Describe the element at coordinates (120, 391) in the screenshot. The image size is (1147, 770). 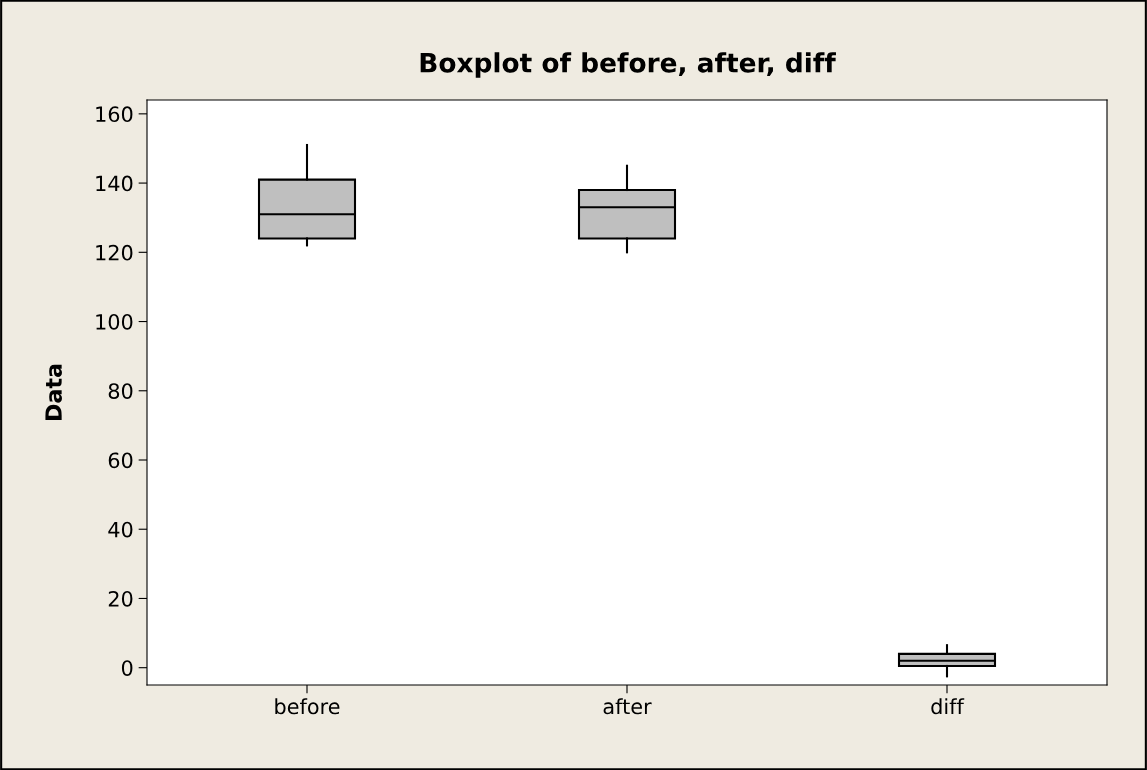
I see `y-tick-label: 80` at that location.